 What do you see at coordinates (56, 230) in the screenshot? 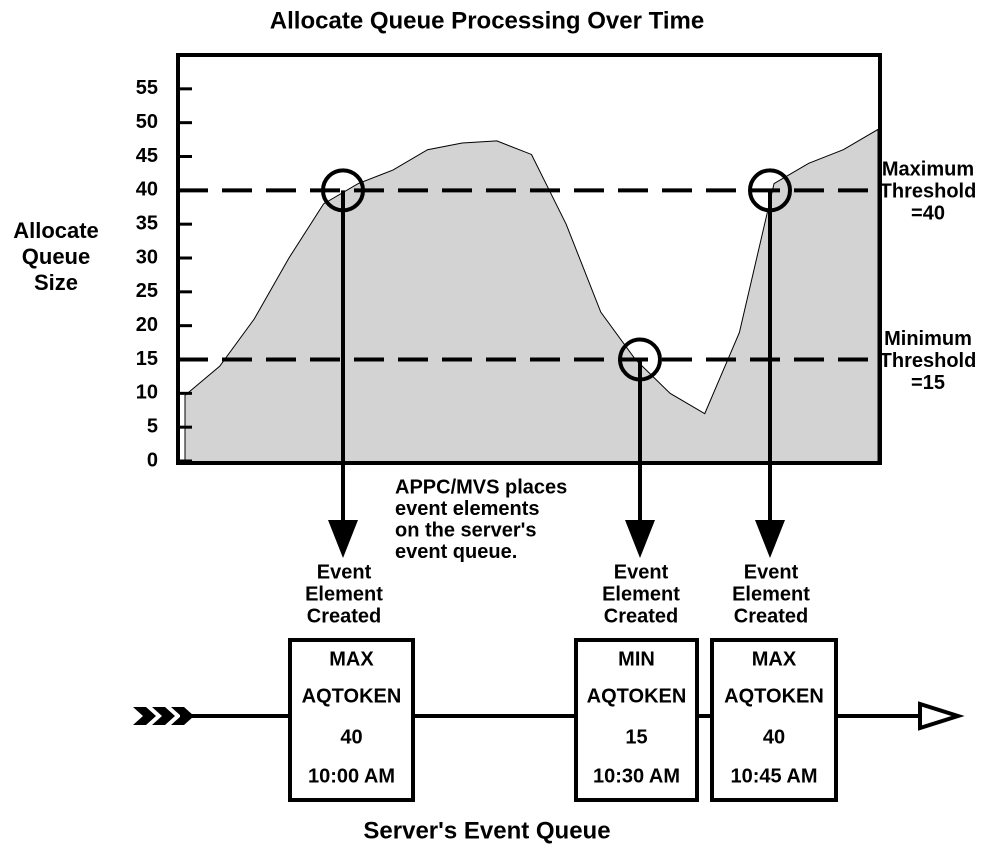
I see `y-axis-label: Allocate` at bounding box center [56, 230].